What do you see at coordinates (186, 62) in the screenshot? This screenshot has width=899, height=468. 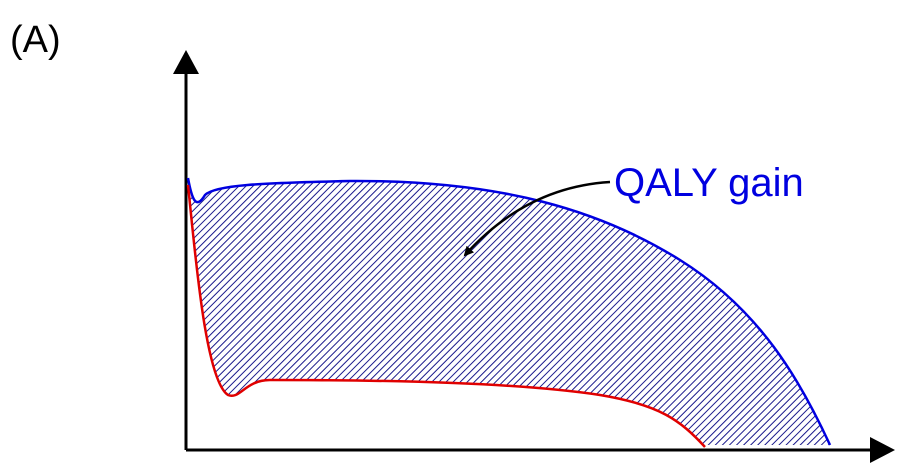 I see `y-axis-arrow` at bounding box center [186, 62].